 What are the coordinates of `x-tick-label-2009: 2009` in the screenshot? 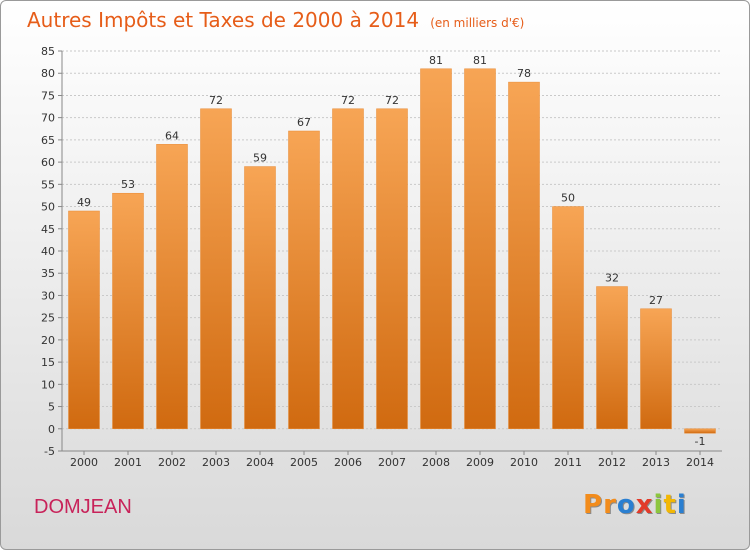 It's located at (480, 462).